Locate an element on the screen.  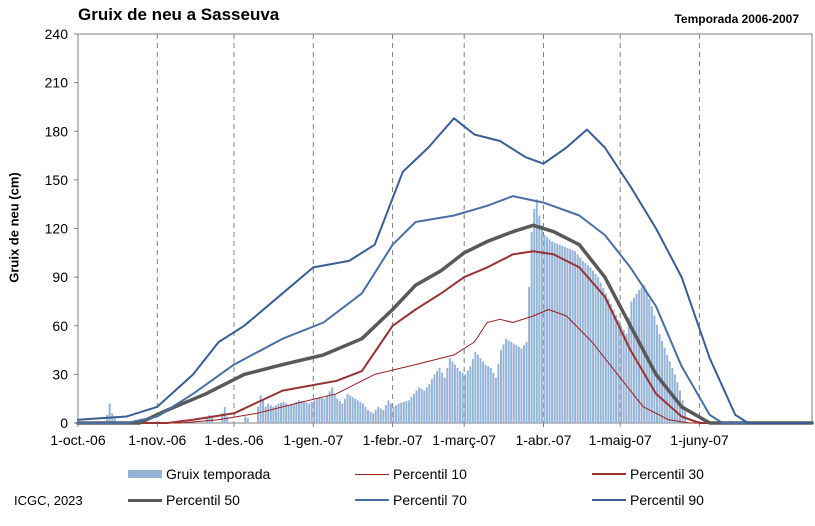
x-tick-label: 1-maig-07 is located at coordinates (620, 440).